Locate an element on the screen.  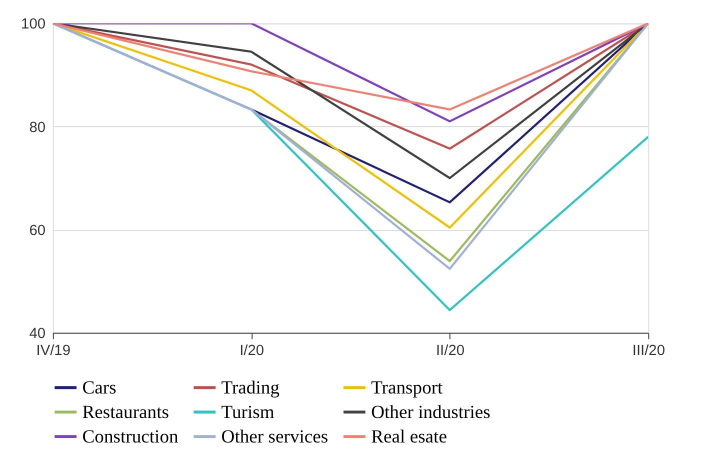
legend-label: Other services is located at coordinates (274, 437).